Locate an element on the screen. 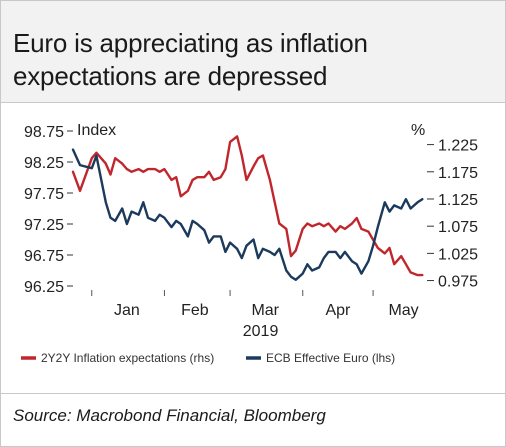 The width and height of the screenshot is (506, 447). x-tick-label: Jan is located at coordinates (127, 310).